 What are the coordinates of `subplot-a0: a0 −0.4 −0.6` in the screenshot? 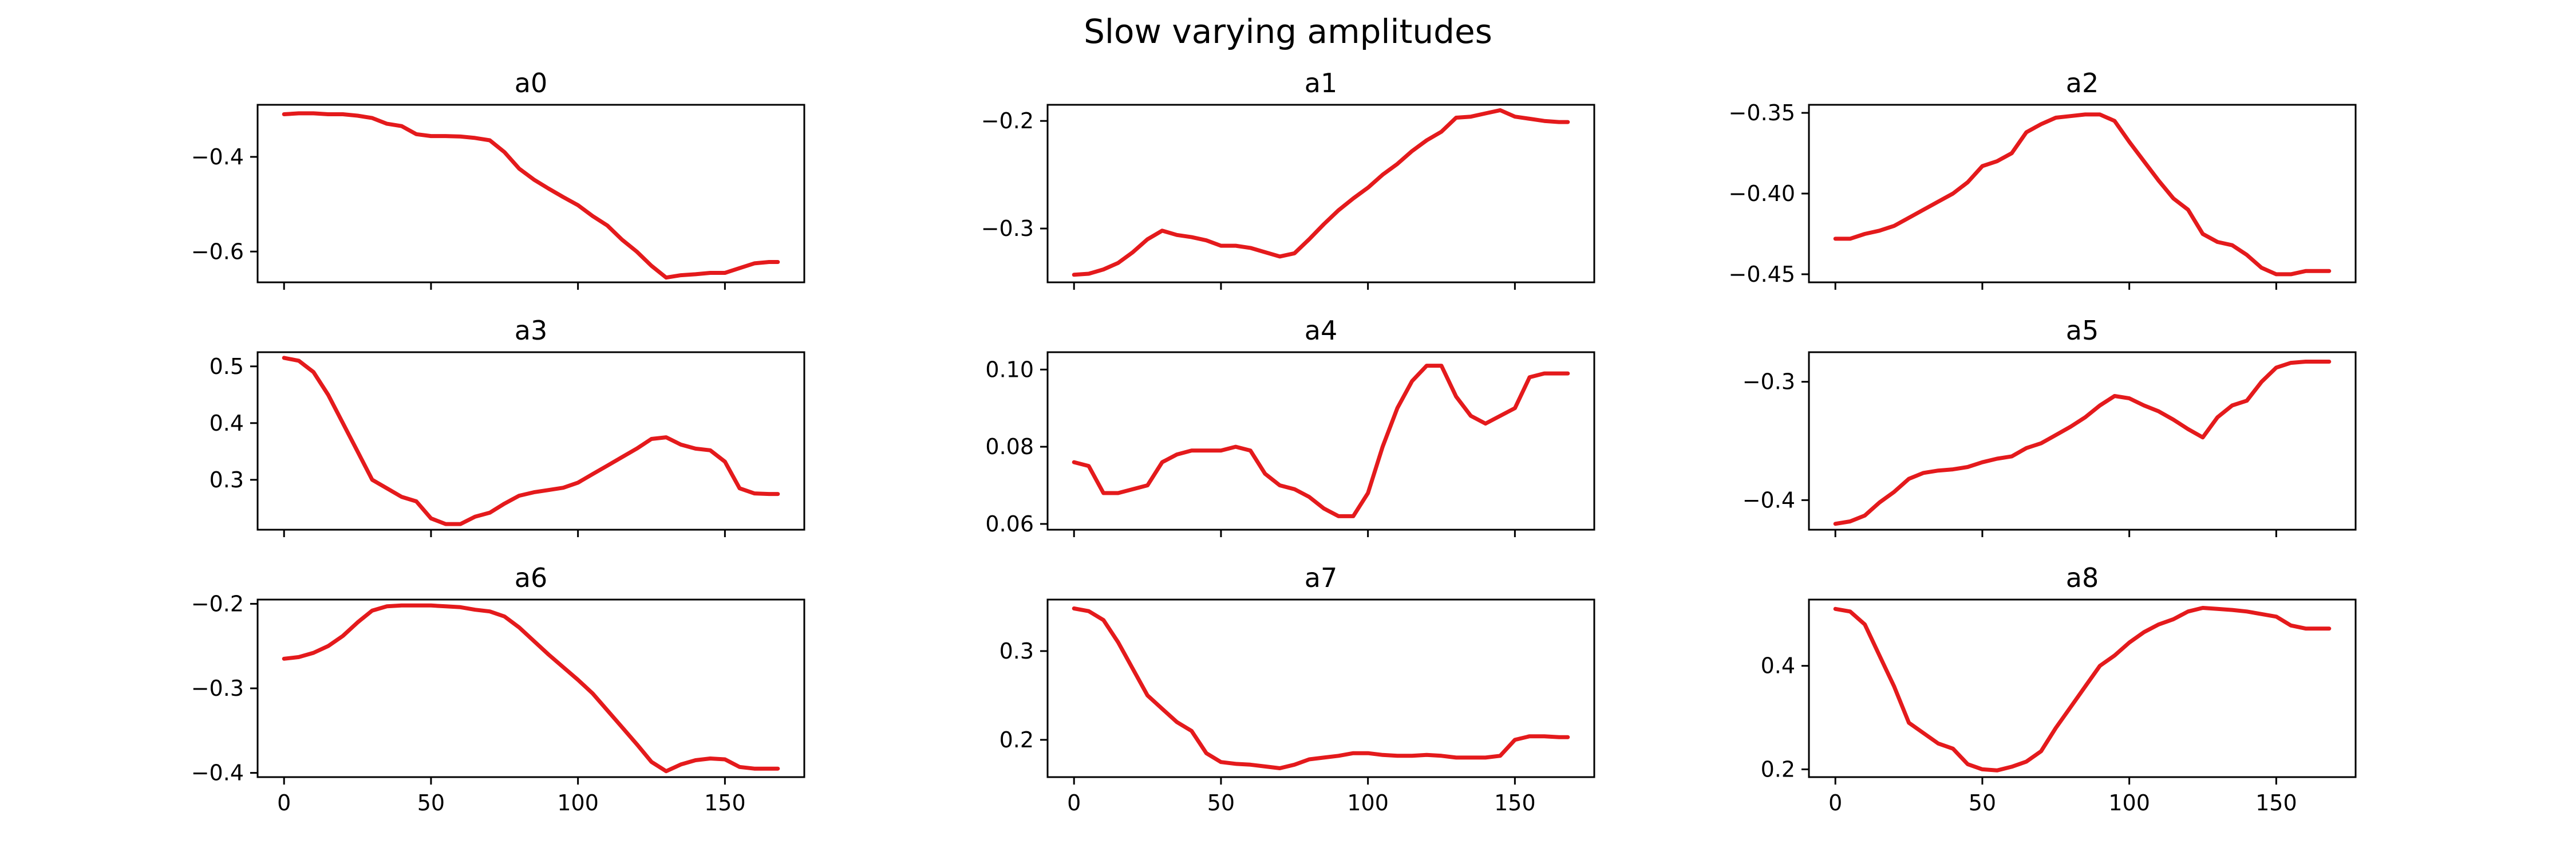 It's located at (498, 179).